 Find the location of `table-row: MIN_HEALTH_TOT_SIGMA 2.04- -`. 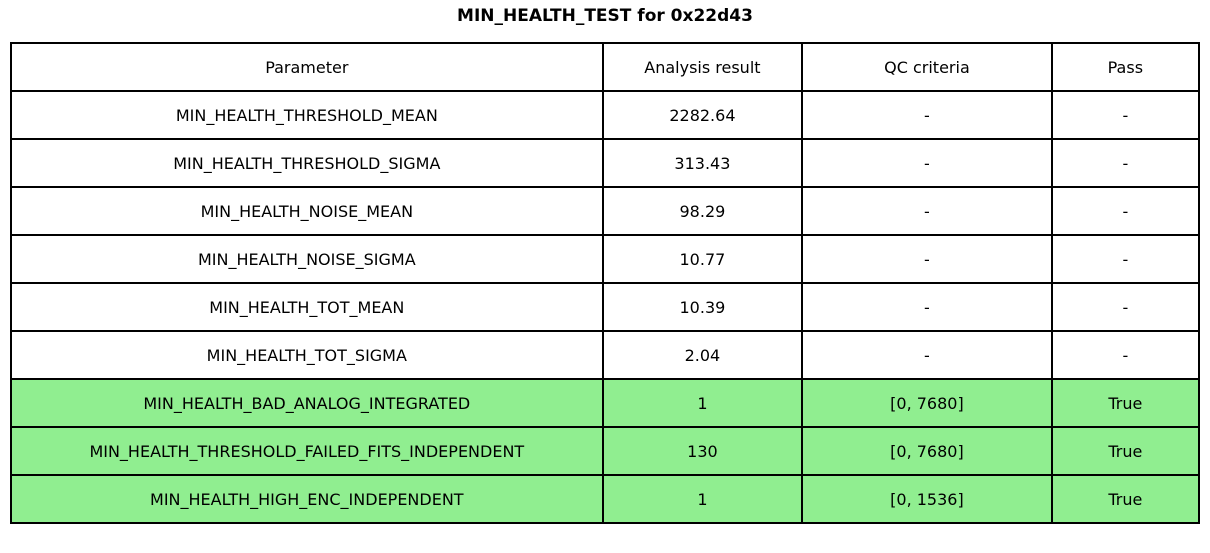

table-row: MIN_HEALTH_TOT_SIGMA 2.04- - is located at coordinates (605, 355).